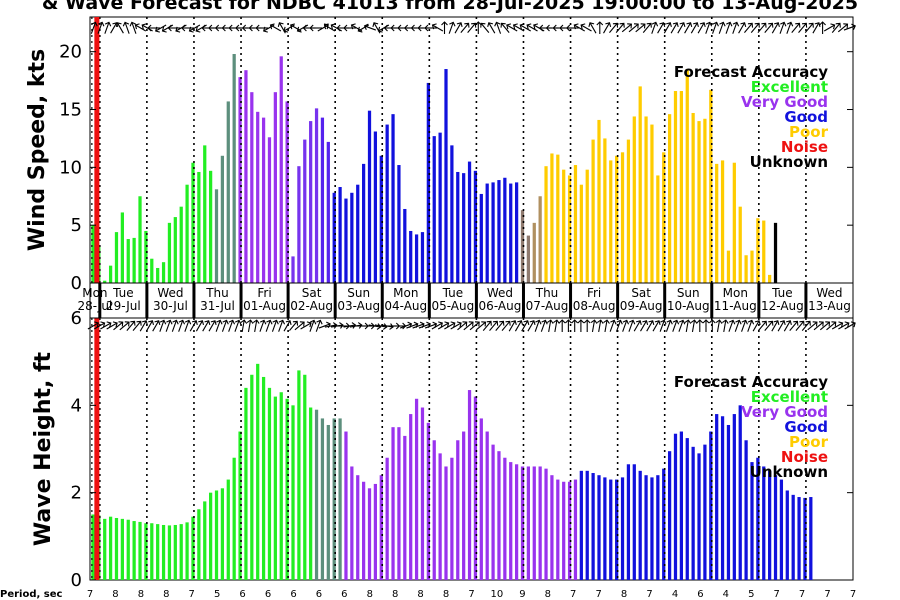  I want to click on day-weekday-label: Wed, so click(829, 293).